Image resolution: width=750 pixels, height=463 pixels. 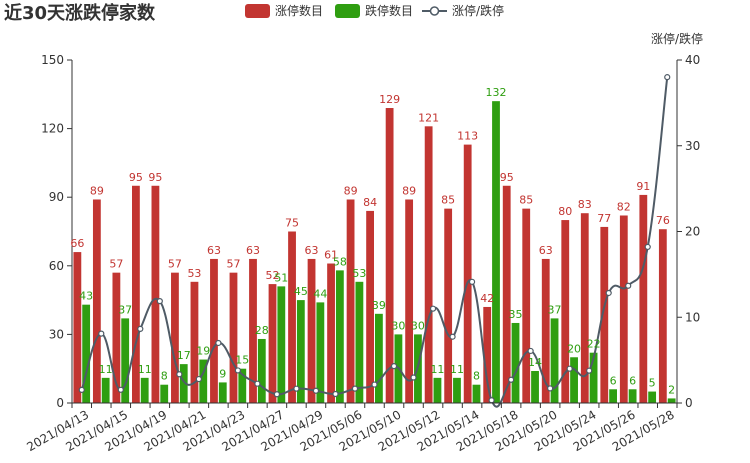 What do you see at coordinates (463, 10) in the screenshot?
I see `legend-item-ratio: 涨停/跌停` at bounding box center [463, 10].